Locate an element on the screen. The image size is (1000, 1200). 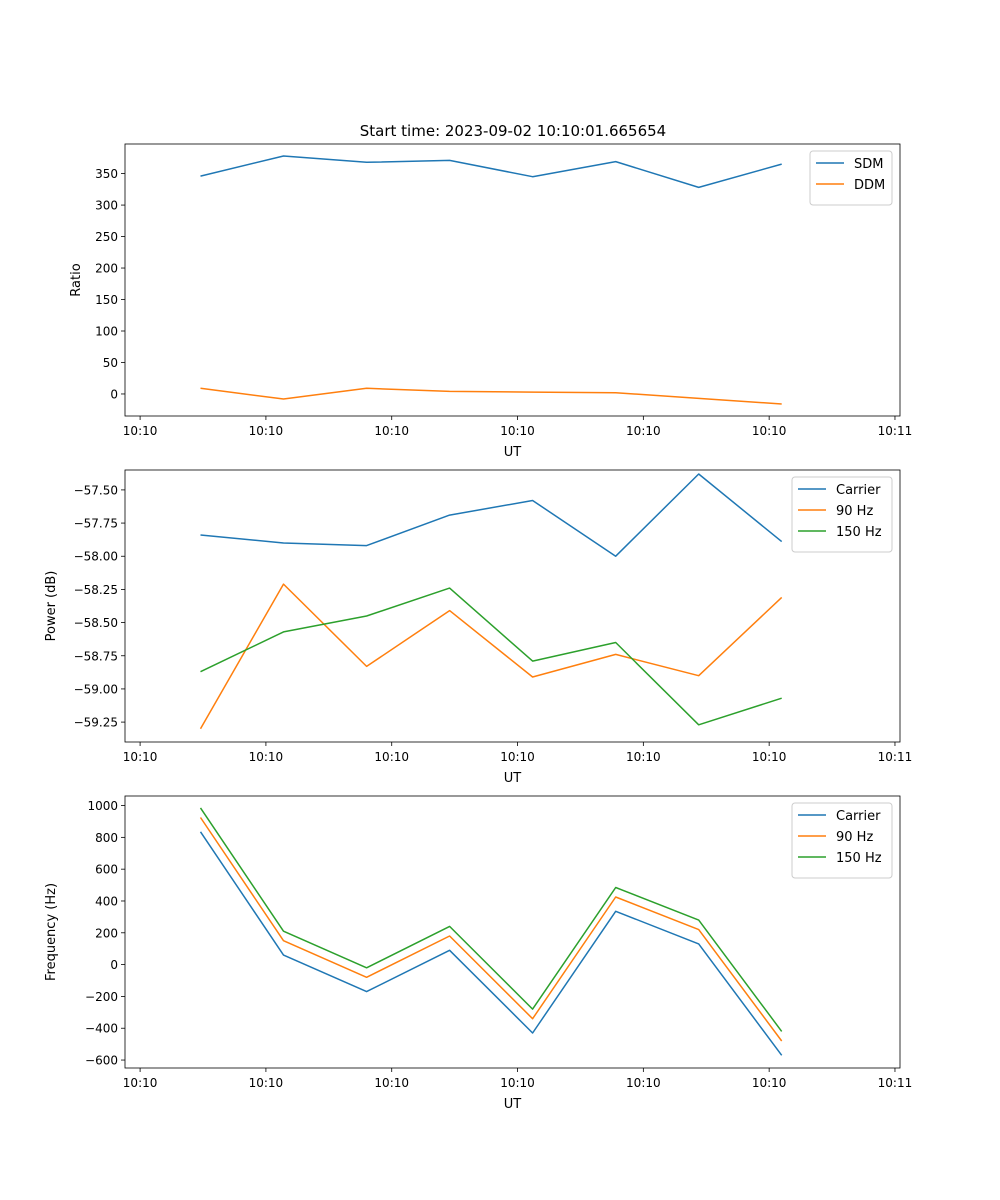
power-y-tick-label: −57.50 is located at coordinates (96, 490).